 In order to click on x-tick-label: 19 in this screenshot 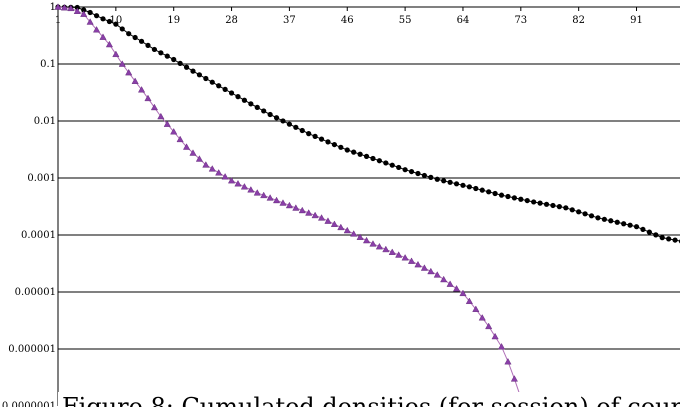, I will do `click(173, 20)`.